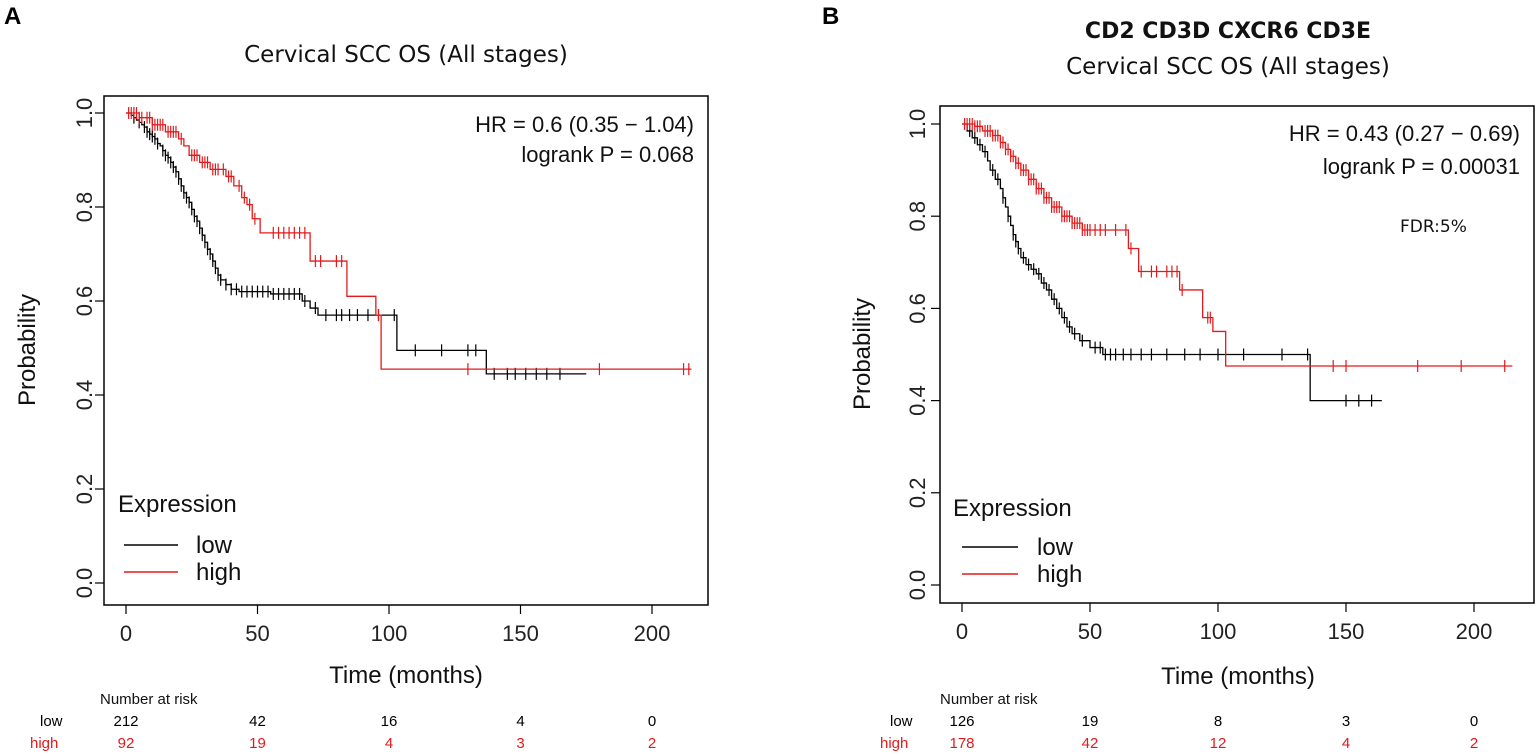 Image resolution: width=1536 pixels, height=756 pixels. What do you see at coordinates (1433, 227) in the screenshot?
I see `fdr-annotation: FDR:5%` at bounding box center [1433, 227].